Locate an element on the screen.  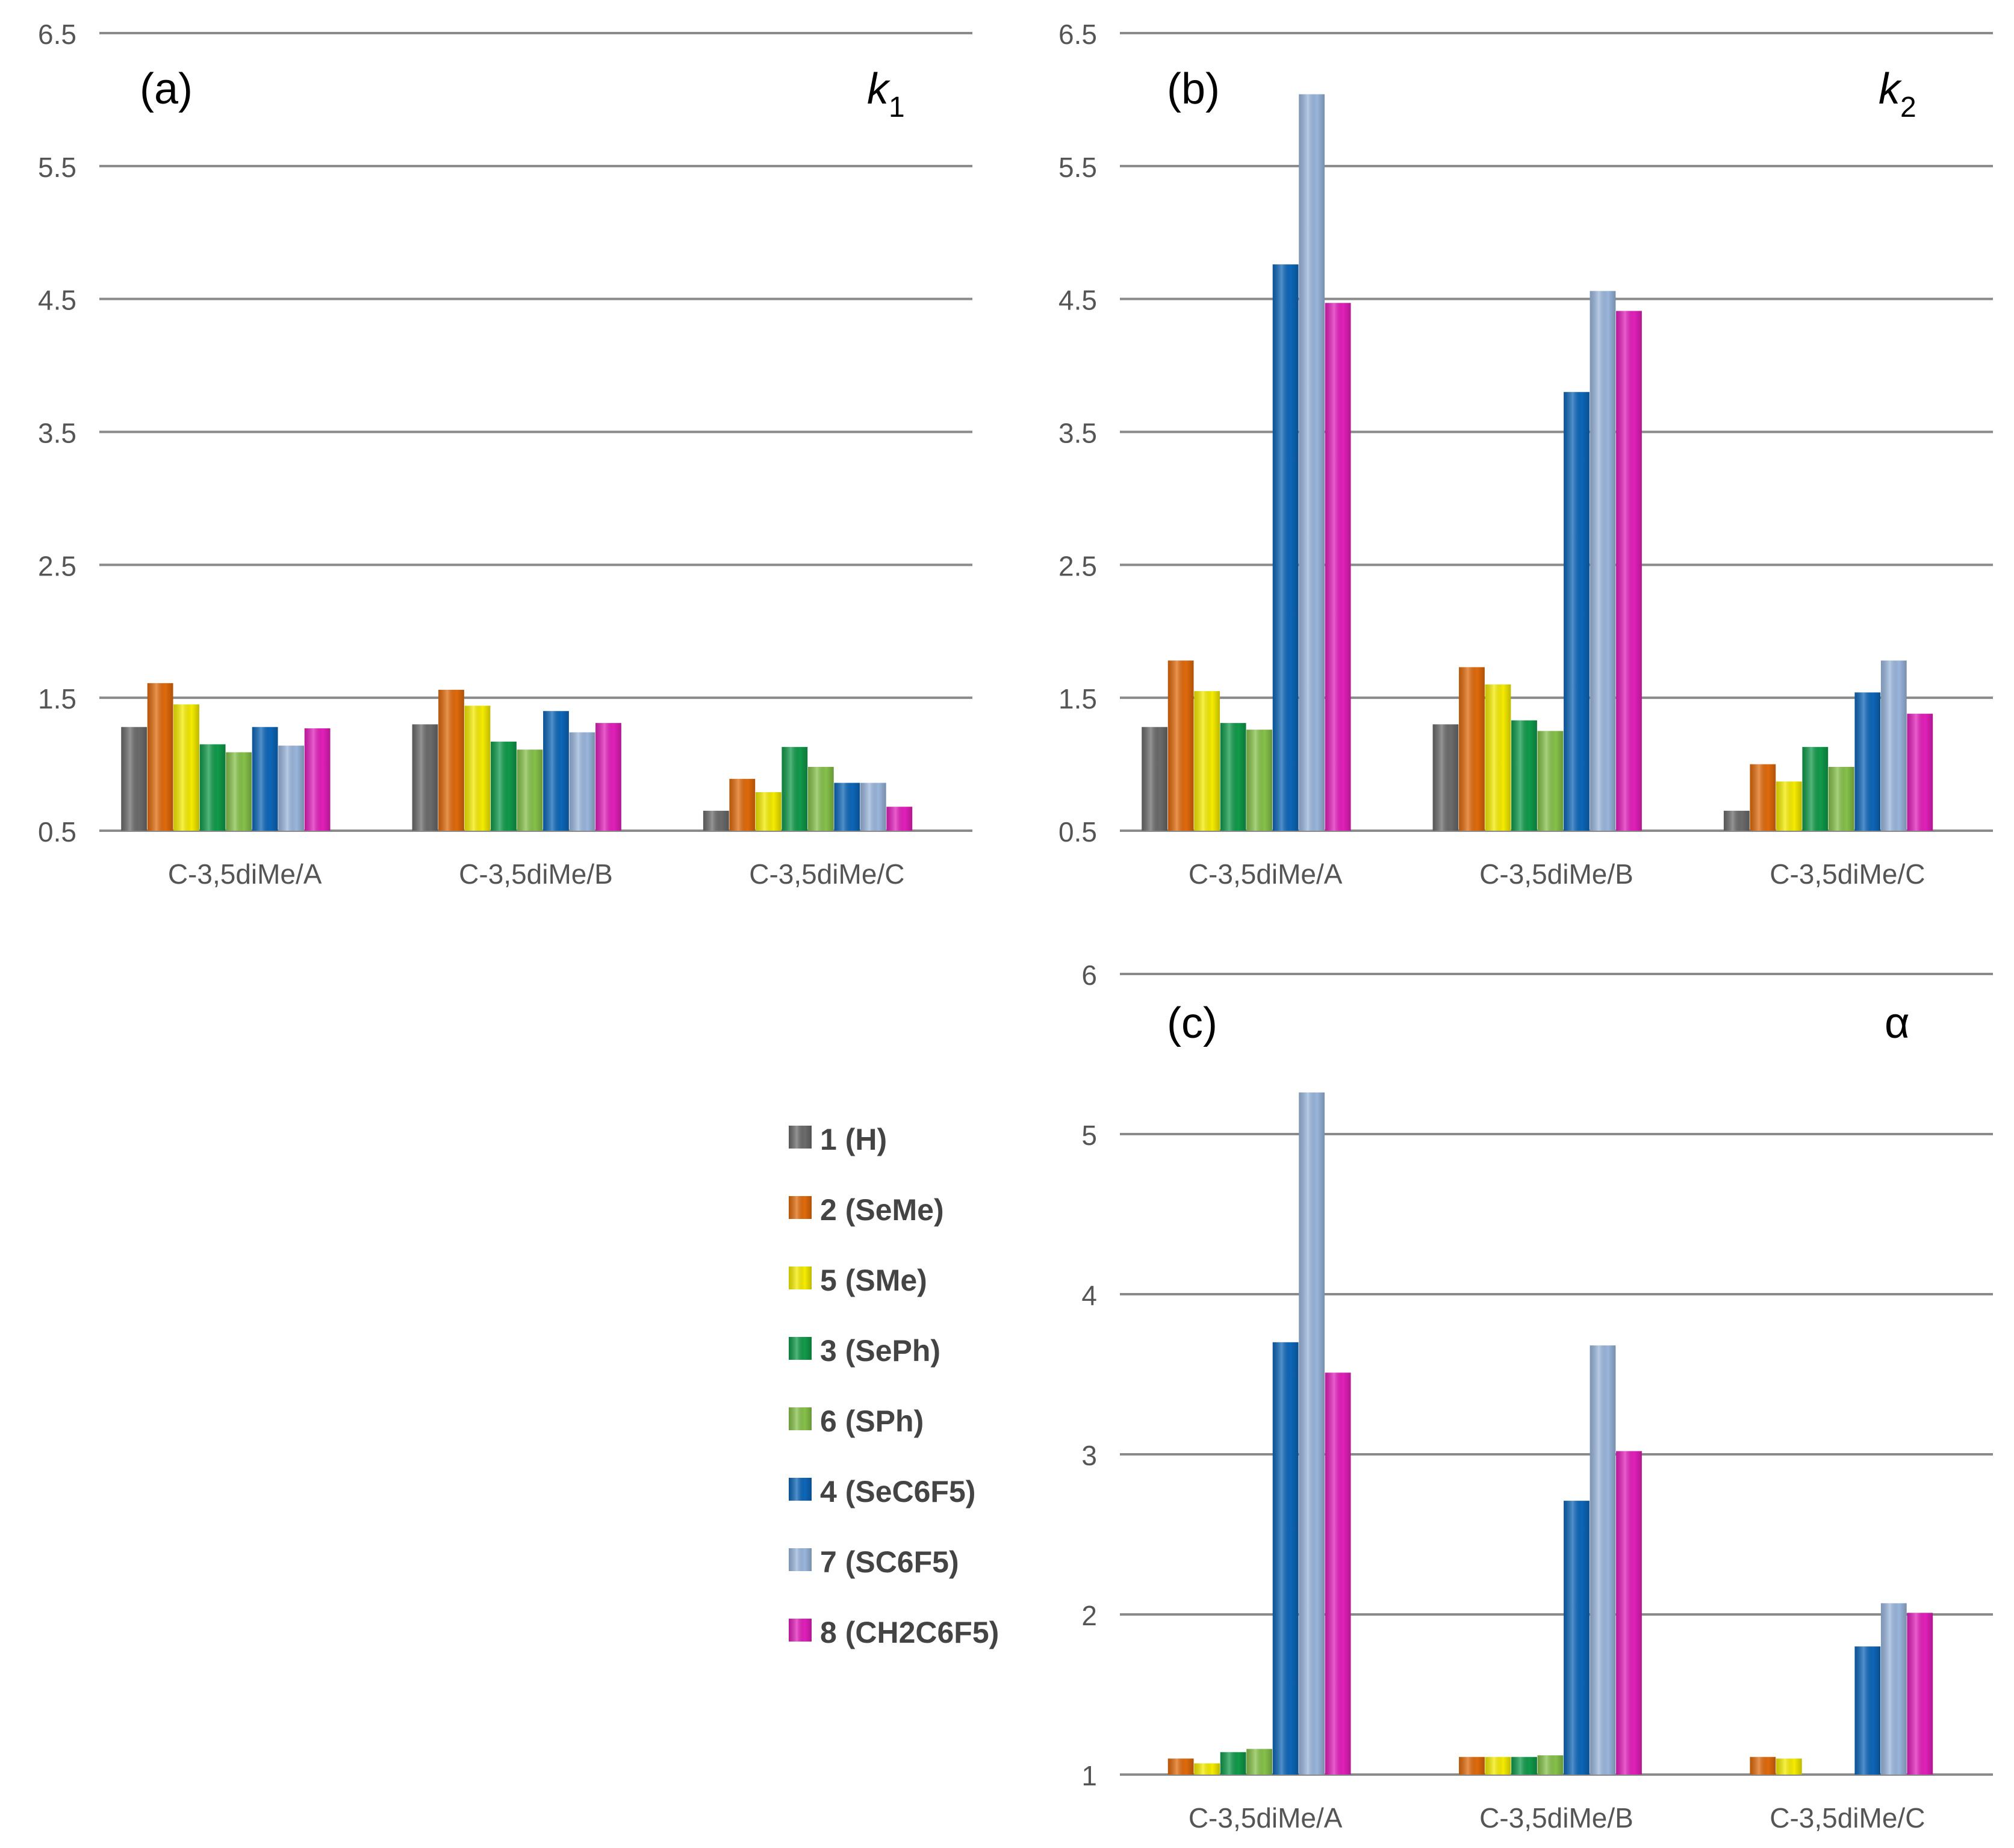
chart-title-subscript: 1 is located at coordinates (897, 107).